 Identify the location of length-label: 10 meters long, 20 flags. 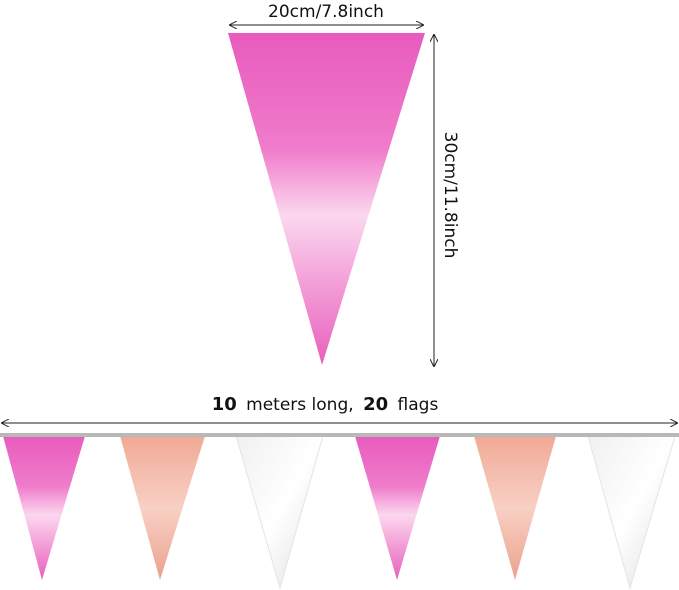
(325, 404).